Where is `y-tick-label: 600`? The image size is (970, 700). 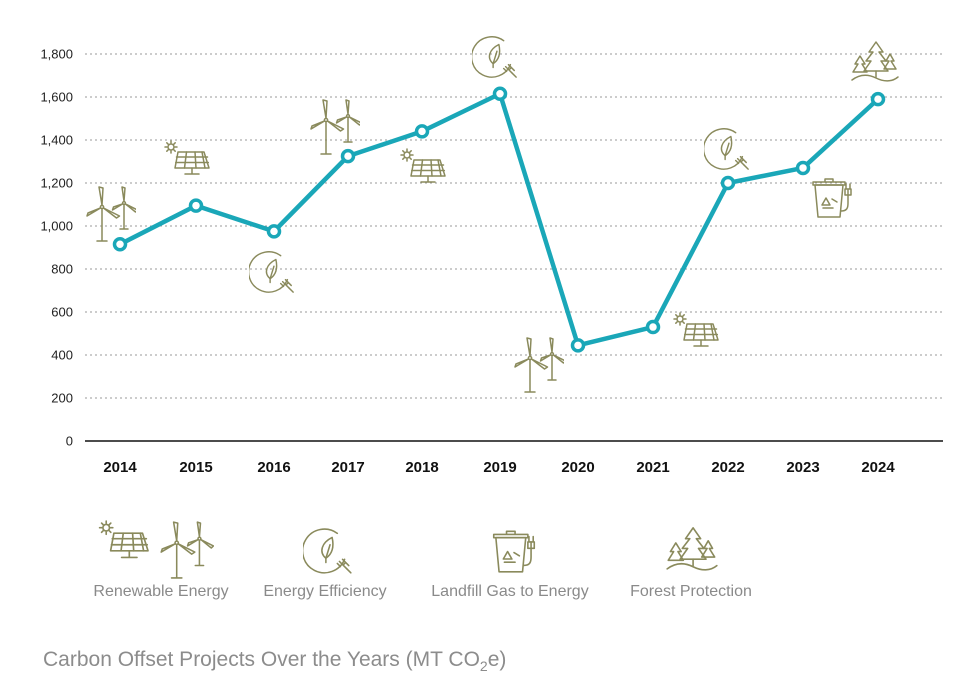
y-tick-label: 600 is located at coordinates (62, 312).